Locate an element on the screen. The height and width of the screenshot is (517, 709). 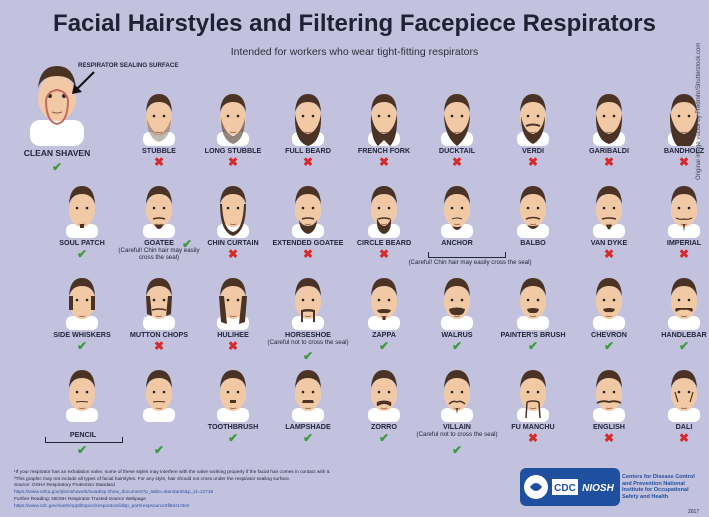
style-anchor: ANCHOR is located at coordinates (457, 225).